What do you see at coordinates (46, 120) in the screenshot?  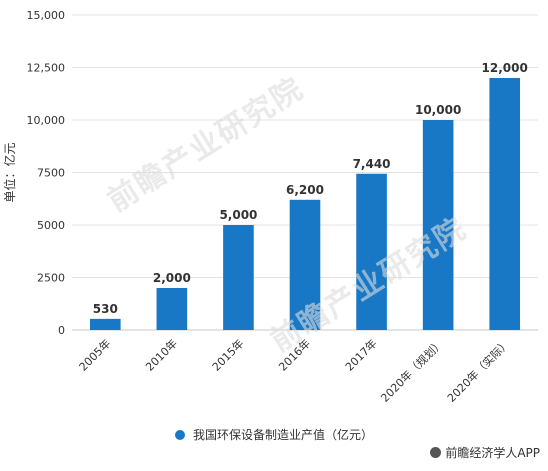 I see `y-tick-label: 10,000` at bounding box center [46, 120].